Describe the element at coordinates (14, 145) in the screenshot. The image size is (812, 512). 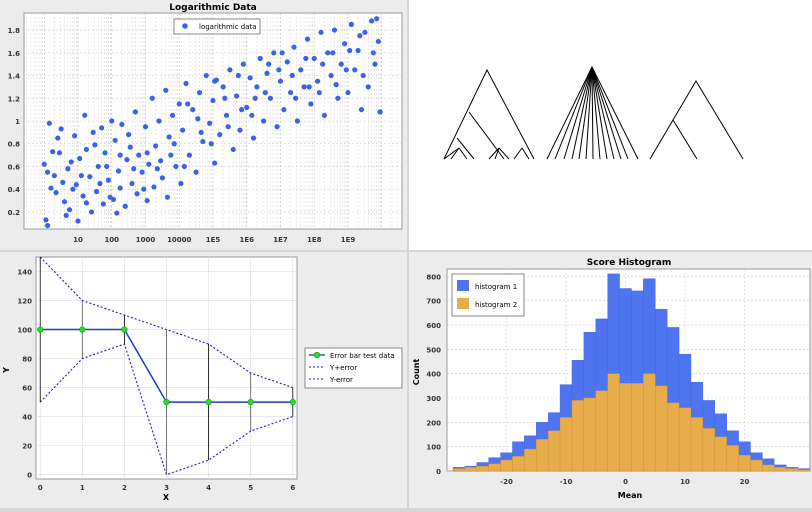
I see `log-y-tick-label: 0.8` at that location.